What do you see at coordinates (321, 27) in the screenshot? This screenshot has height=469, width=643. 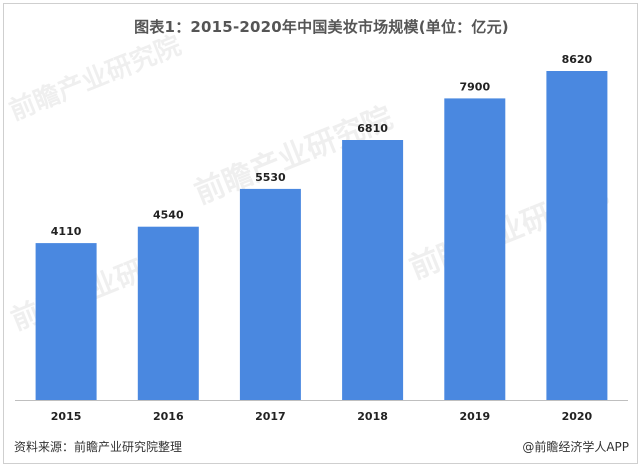 I see `chart-title: 图表1：2015-2020年中国美妆市场规模(单位：亿元)` at bounding box center [321, 27].